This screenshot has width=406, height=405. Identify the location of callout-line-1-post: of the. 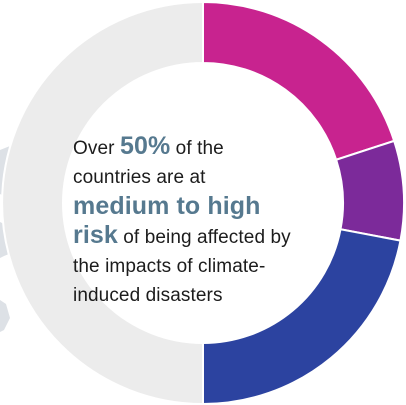
(197, 148).